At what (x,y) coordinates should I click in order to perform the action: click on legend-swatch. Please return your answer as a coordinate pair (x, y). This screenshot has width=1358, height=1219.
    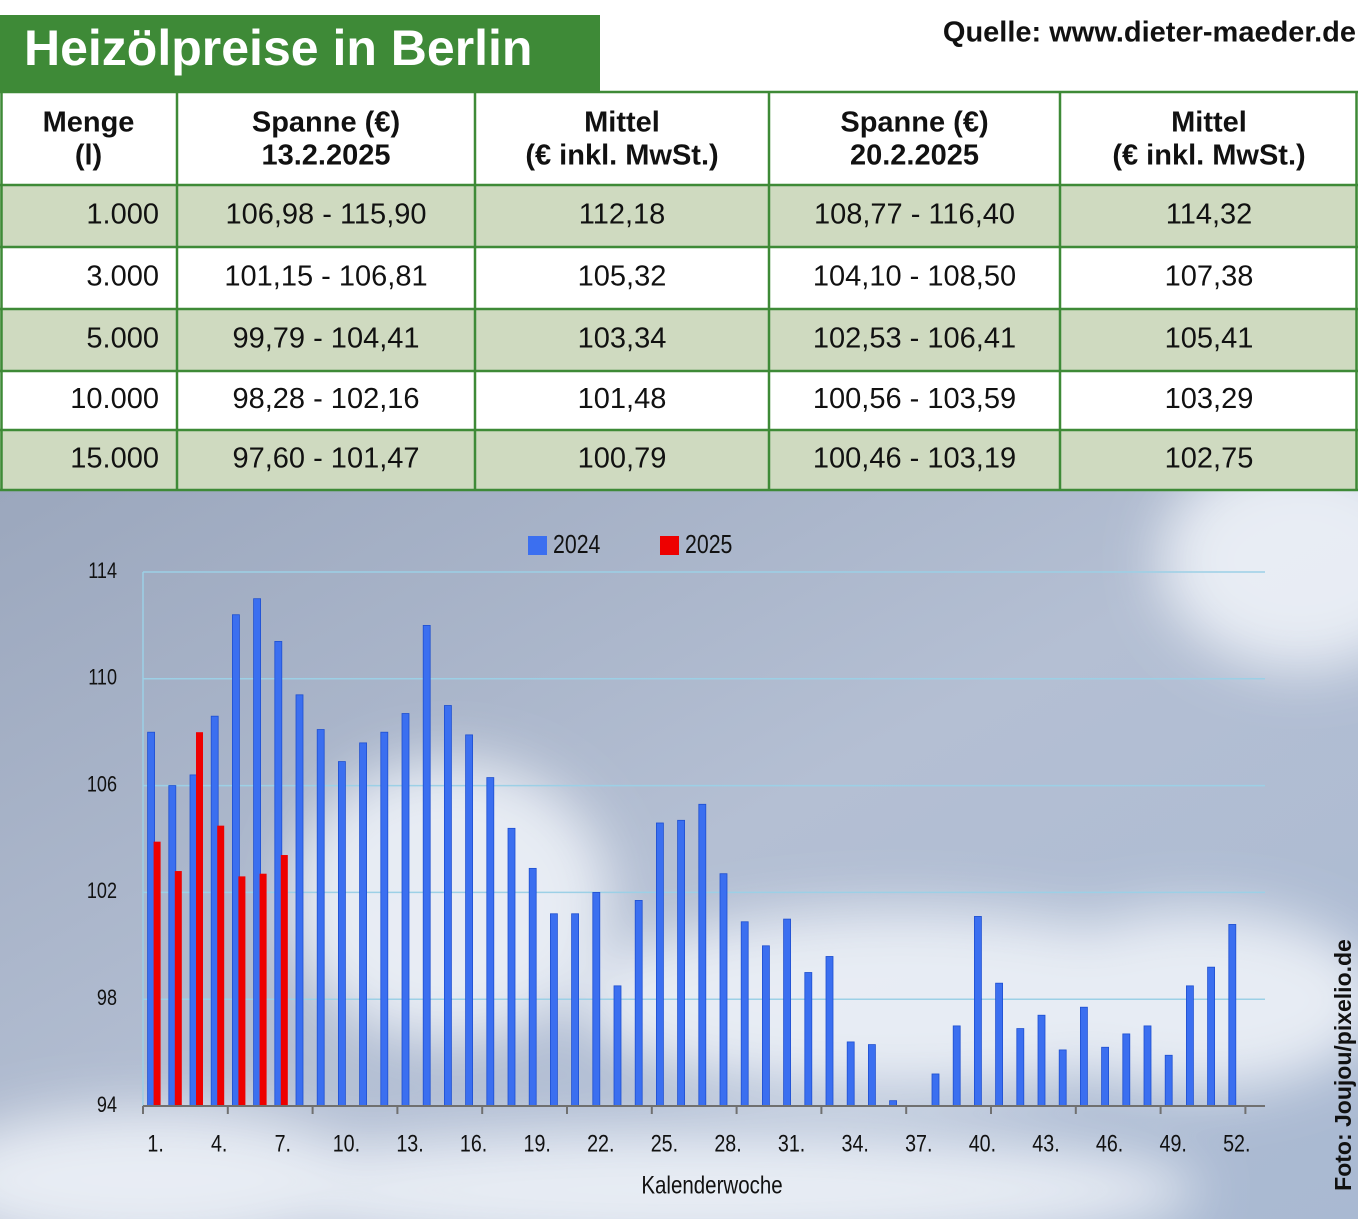
    Looking at the image, I should click on (537, 545).